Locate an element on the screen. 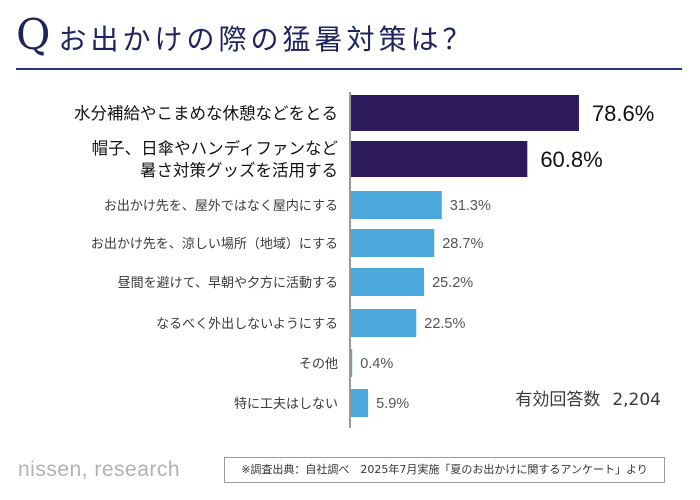 The image size is (700, 500). value-label-4: 28.7% is located at coordinates (462, 244).